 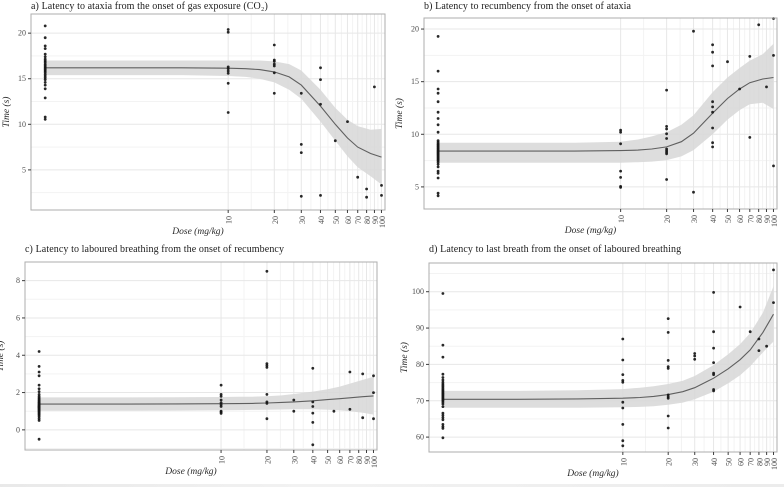 What do you see at coordinates (420, 328) in the screenshot?
I see `y-tick-label: 90` at bounding box center [420, 328].